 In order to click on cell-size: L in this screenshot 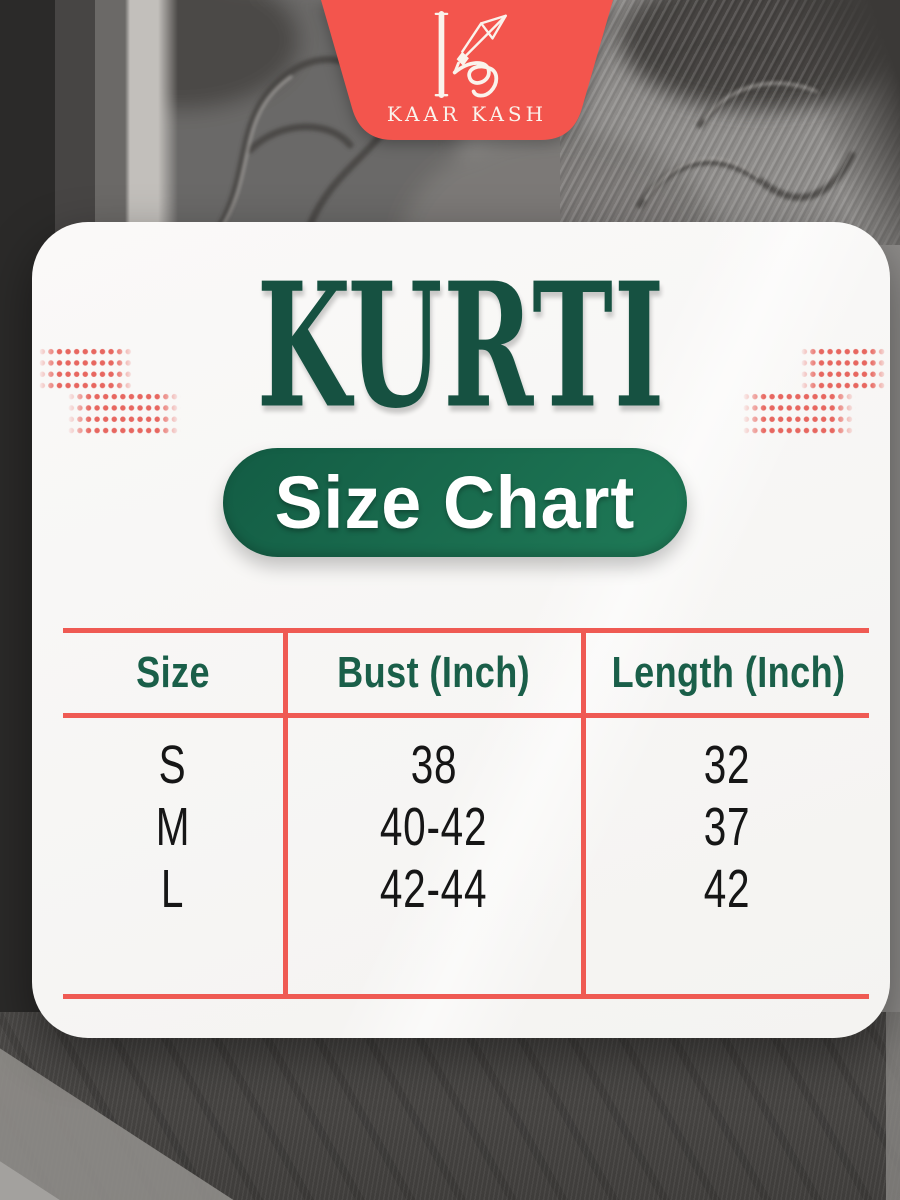, I will do `click(174, 889)`.